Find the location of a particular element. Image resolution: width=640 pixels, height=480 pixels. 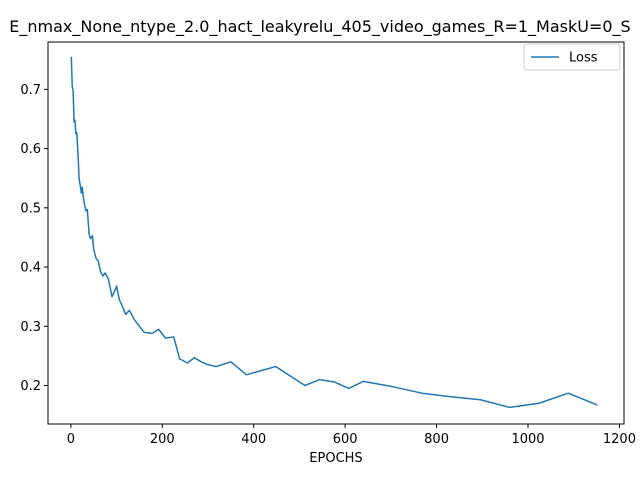

x-tick-label: 1200 is located at coordinates (619, 439).